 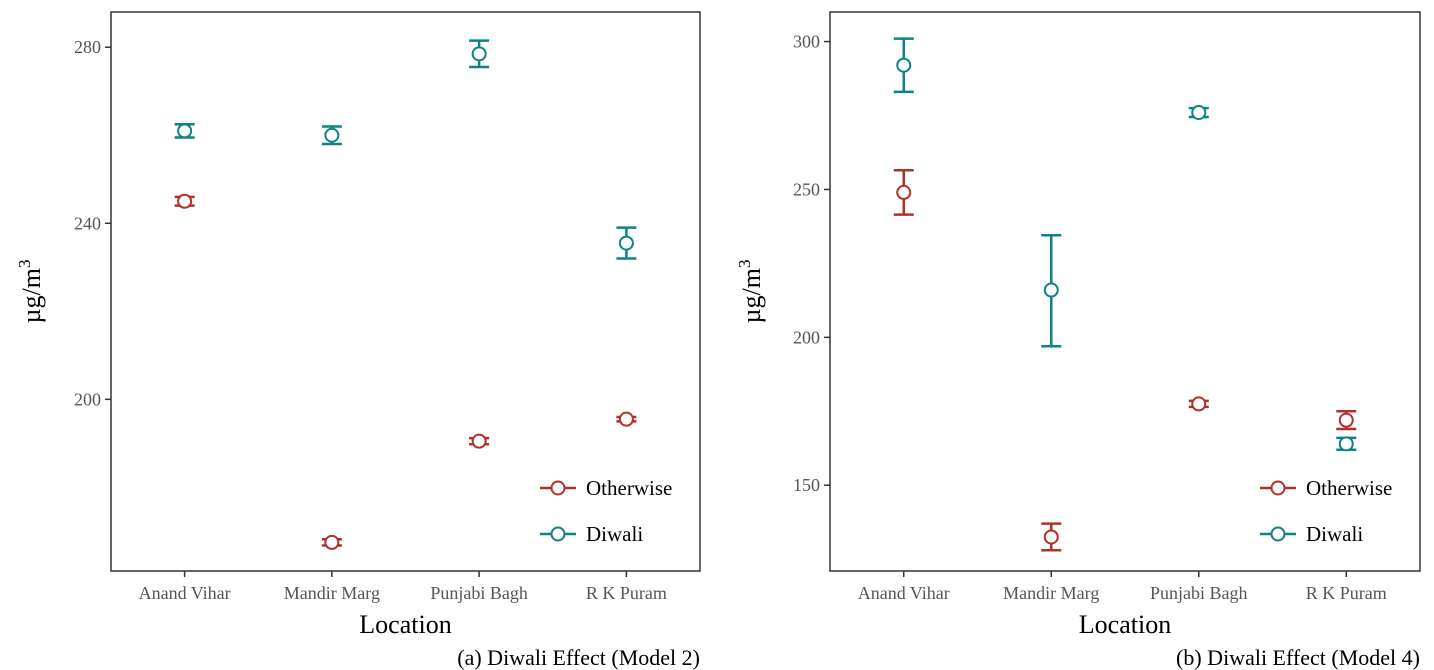 I want to click on y-tick-label: 240, so click(x=87, y=223).